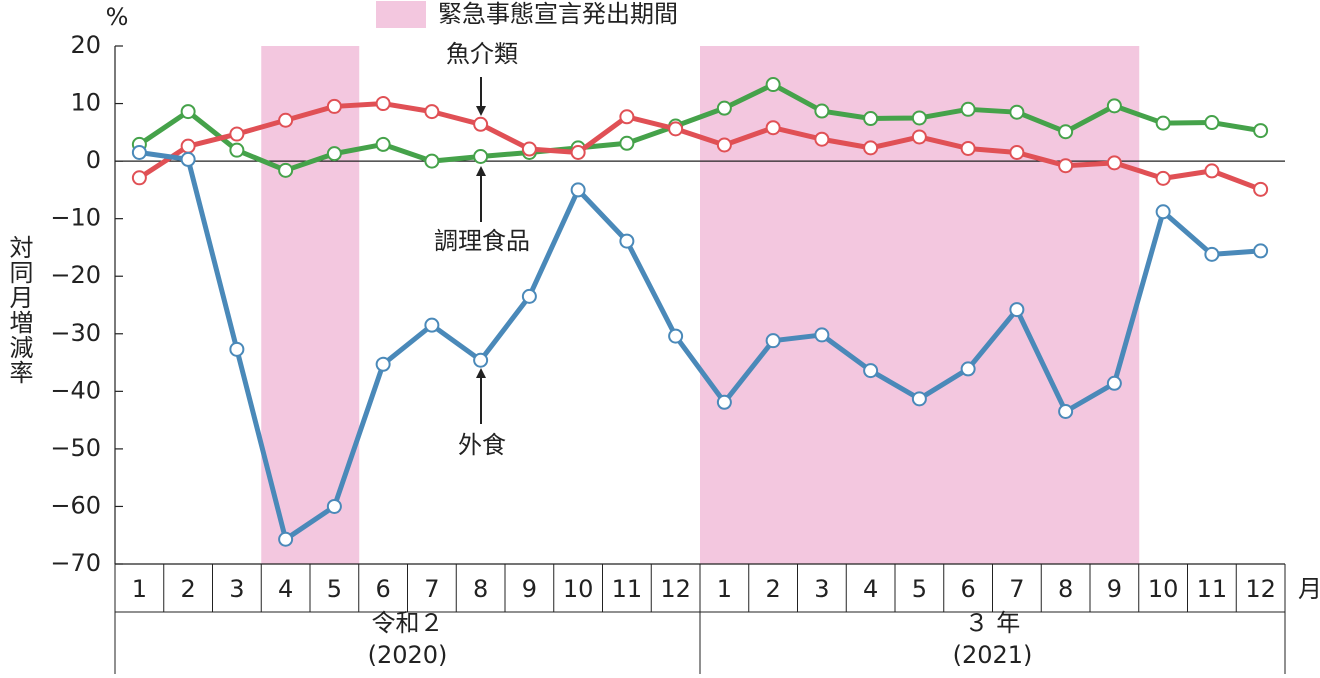 The image size is (1320, 678). I want to click on series-line, so click(699, 127).